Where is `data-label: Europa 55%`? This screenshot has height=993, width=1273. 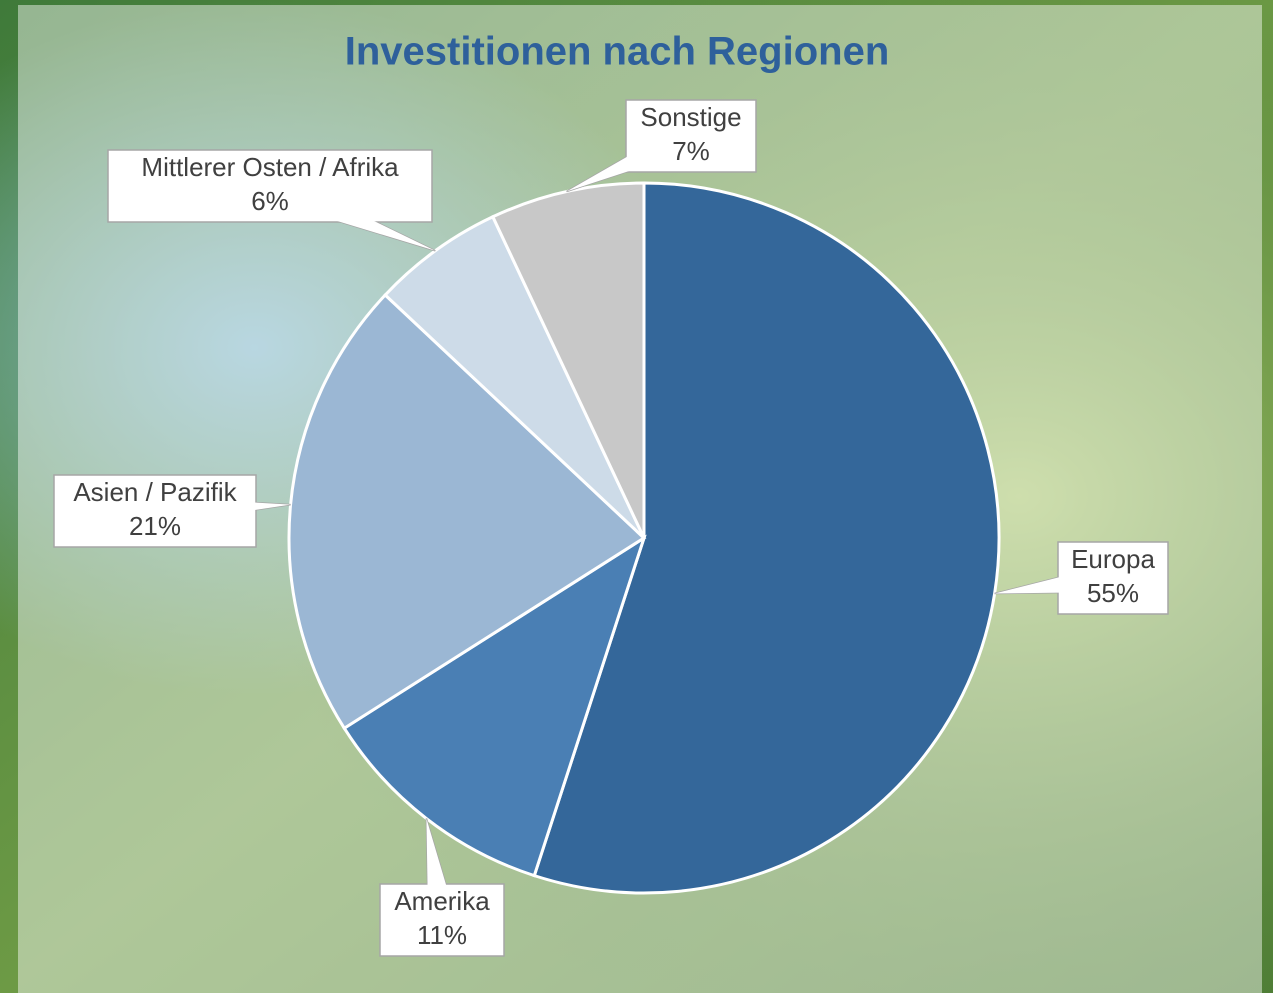
data-label: Europa 55% is located at coordinates (1081, 578).